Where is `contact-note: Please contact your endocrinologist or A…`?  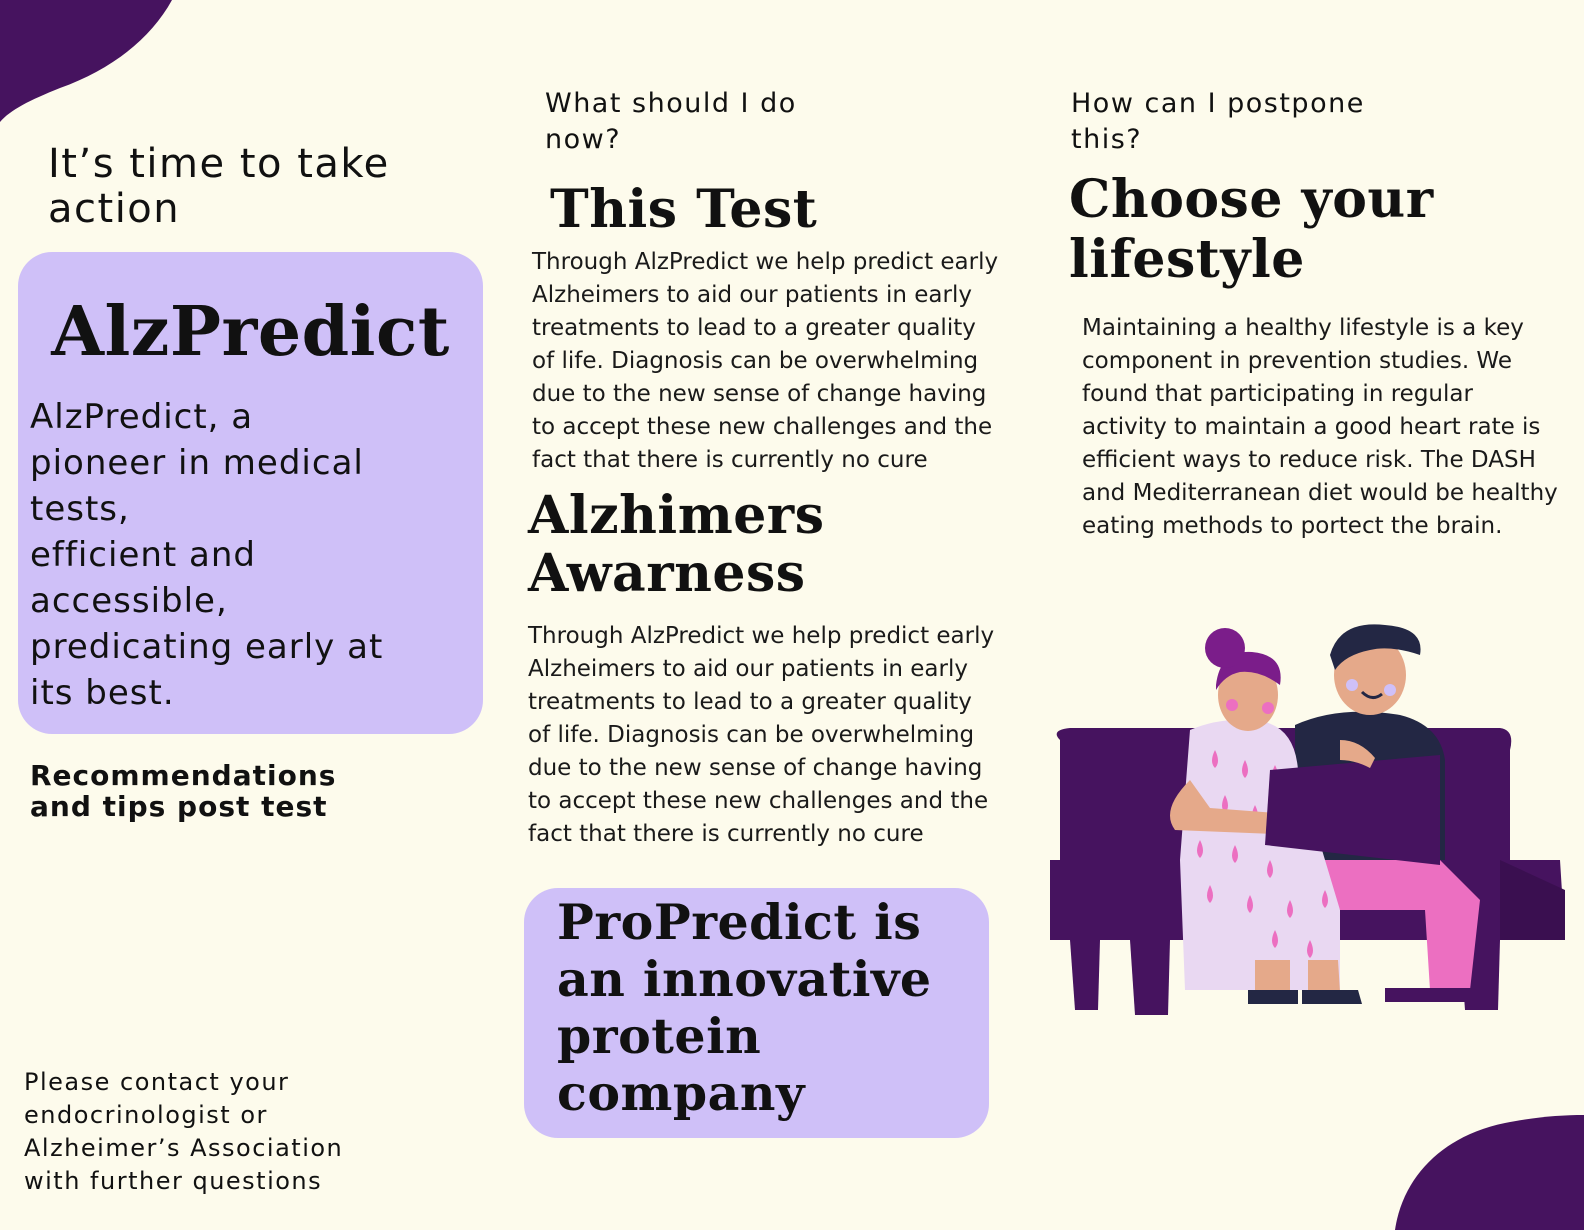 contact-note: Please contact your endocrinologist or A… is located at coordinates (184, 1131).